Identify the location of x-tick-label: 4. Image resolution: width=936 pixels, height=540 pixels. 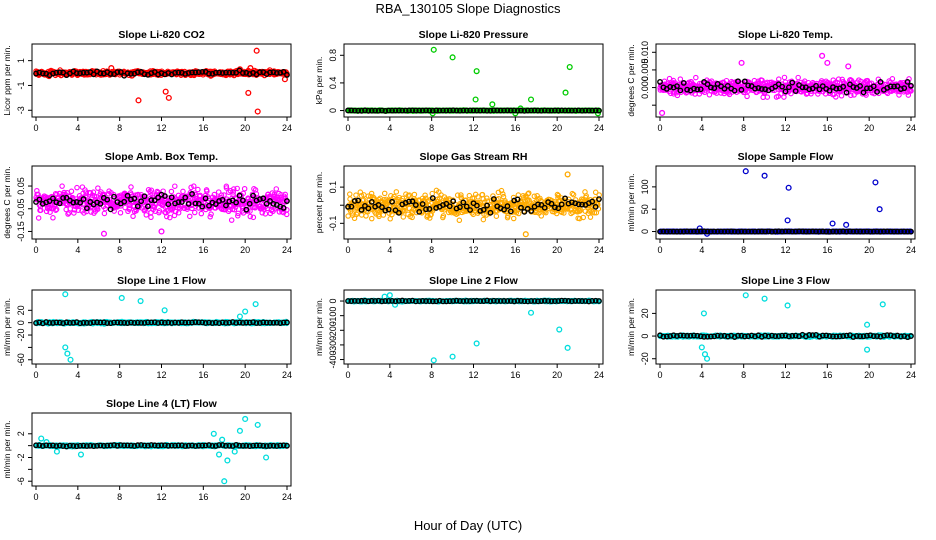
(389, 250).